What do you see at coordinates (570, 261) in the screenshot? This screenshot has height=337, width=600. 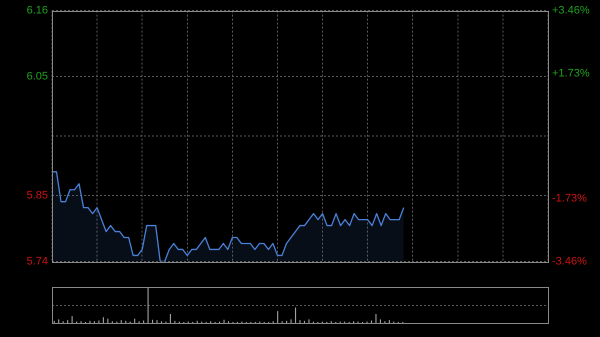 I see `y2-tick-label: -3.46%` at bounding box center [570, 261].